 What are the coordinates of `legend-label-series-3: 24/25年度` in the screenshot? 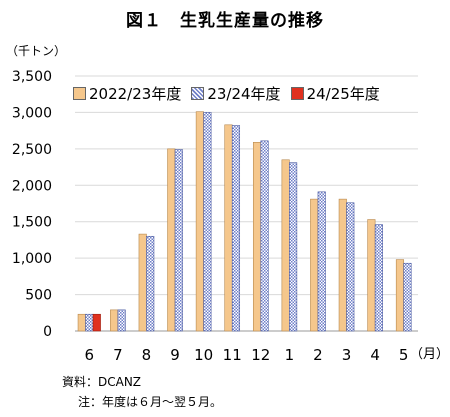 It's located at (343, 94).